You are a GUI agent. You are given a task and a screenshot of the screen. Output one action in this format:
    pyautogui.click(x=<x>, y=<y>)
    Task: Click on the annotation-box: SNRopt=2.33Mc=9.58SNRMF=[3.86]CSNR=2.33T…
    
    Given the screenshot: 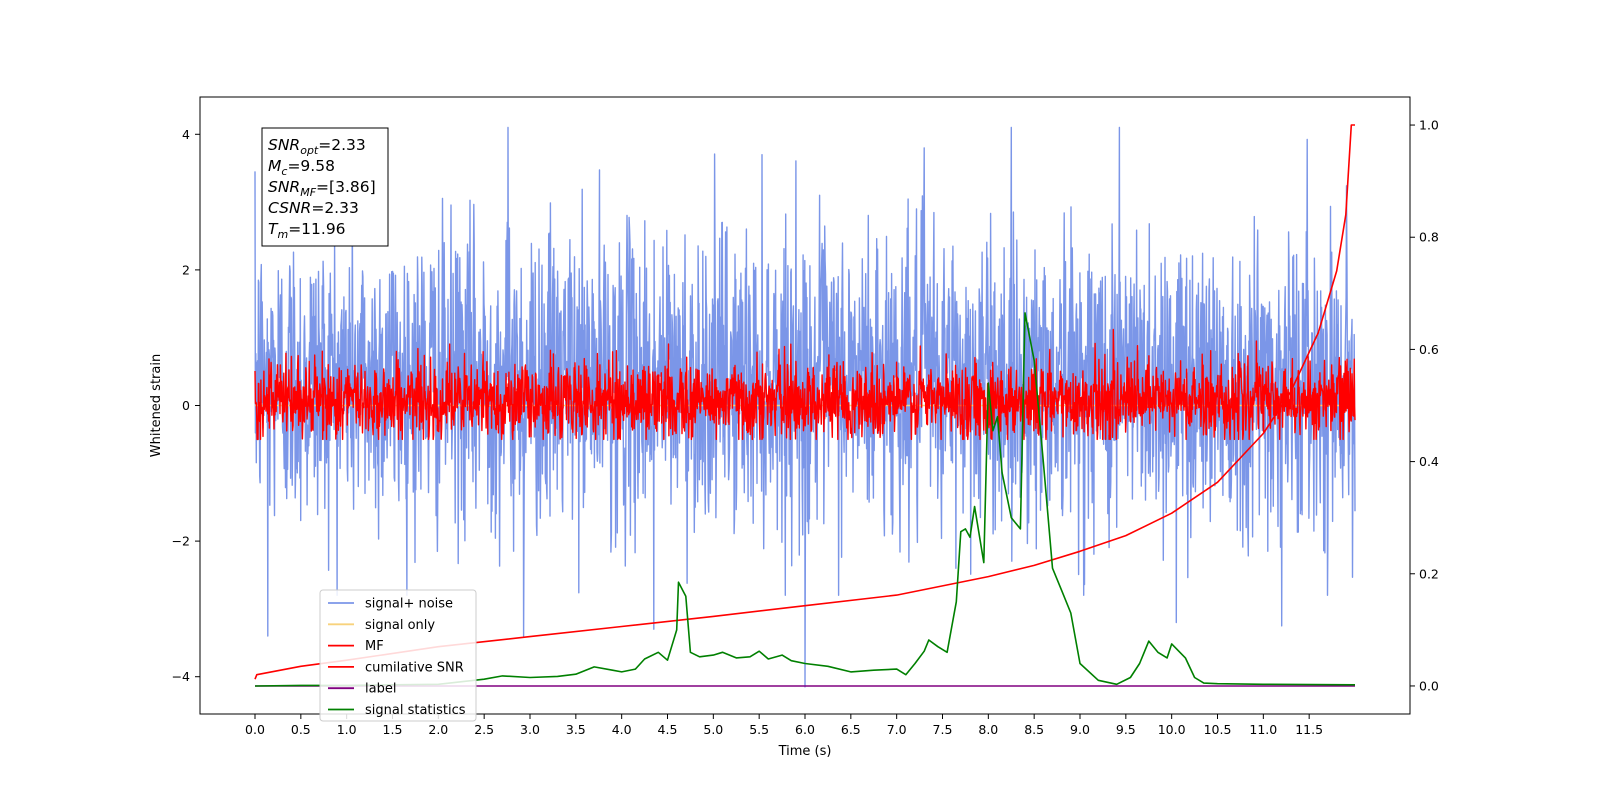 What is the action you would take?
    pyautogui.click(x=325, y=187)
    